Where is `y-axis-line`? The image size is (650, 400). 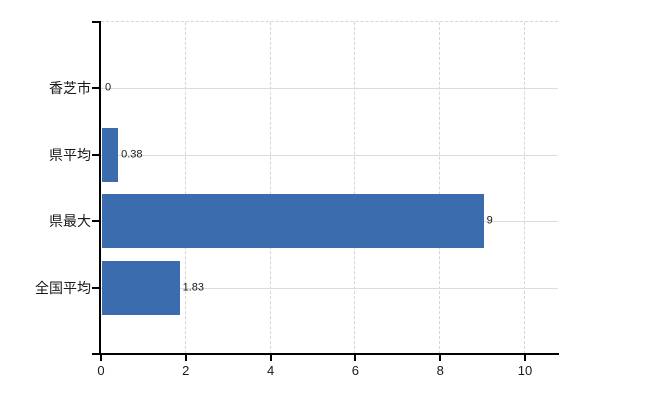
y-axis-line is located at coordinates (100, 188).